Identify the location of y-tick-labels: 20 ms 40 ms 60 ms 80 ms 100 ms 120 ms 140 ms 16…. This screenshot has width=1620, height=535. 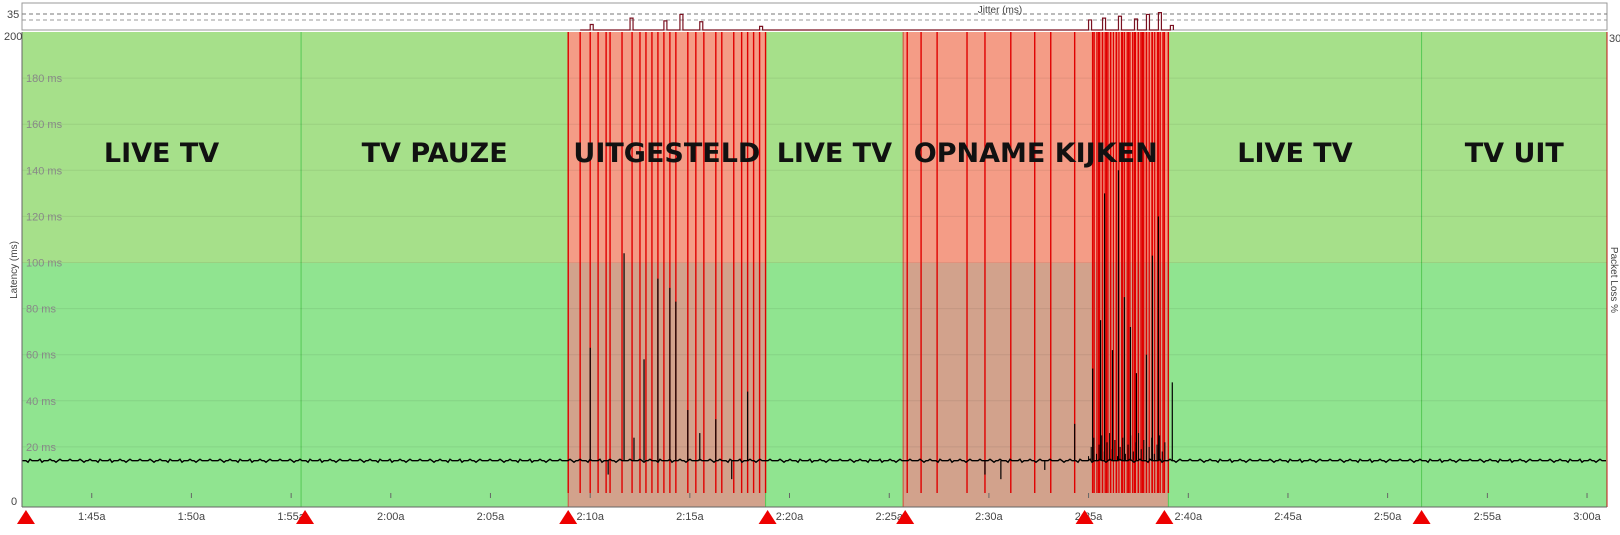
(44, 263).